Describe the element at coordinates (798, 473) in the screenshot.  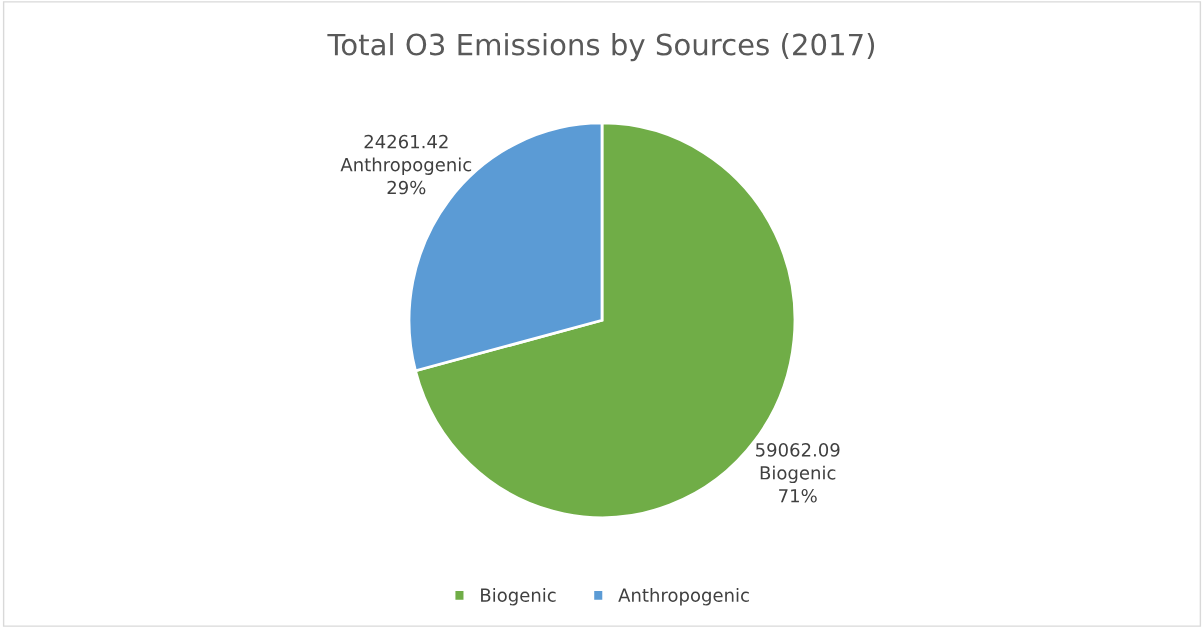
I see `data-label: 59062.09 Biogenic 71%` at that location.